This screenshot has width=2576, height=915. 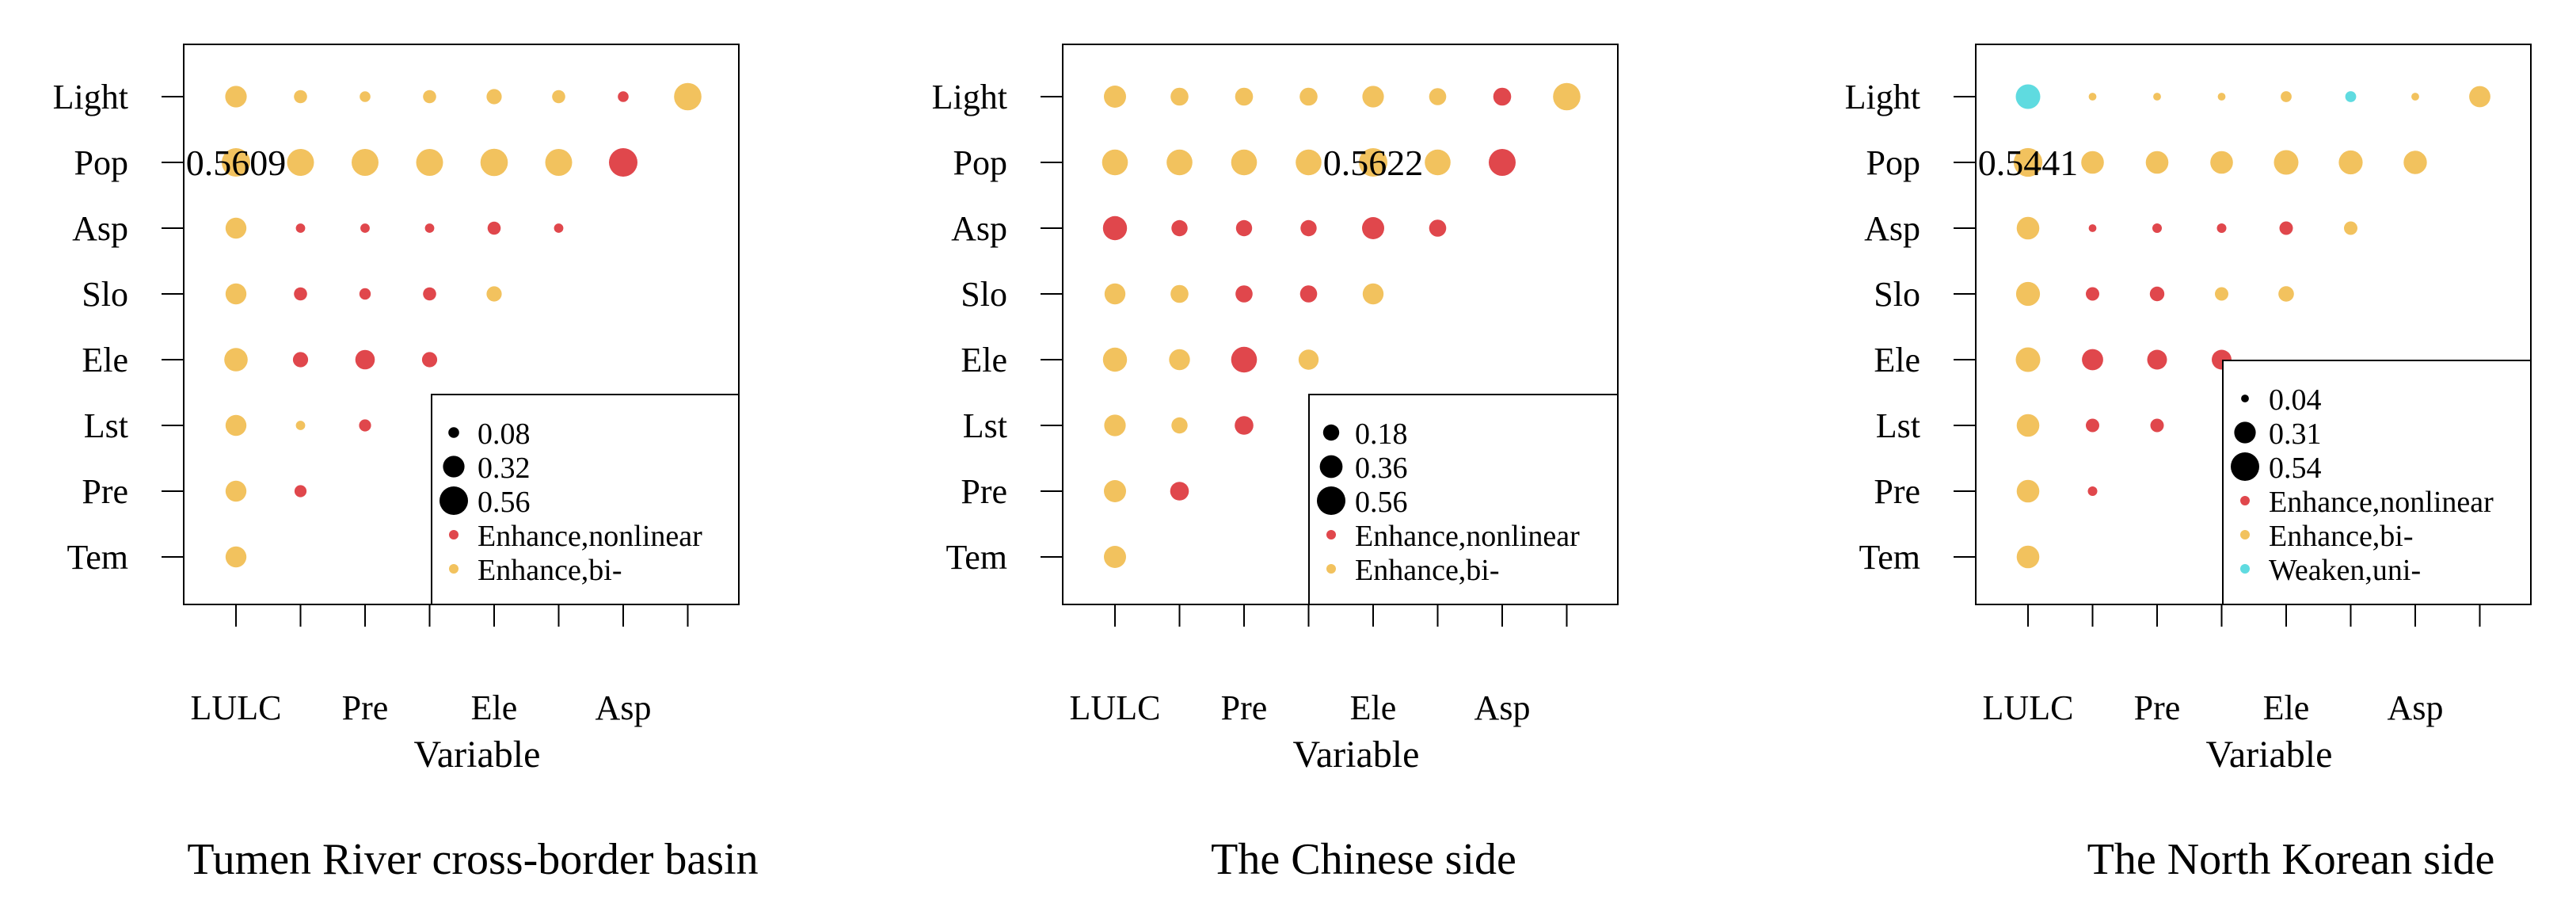 What do you see at coordinates (504, 468) in the screenshot?
I see `legend-label: 0.32` at bounding box center [504, 468].